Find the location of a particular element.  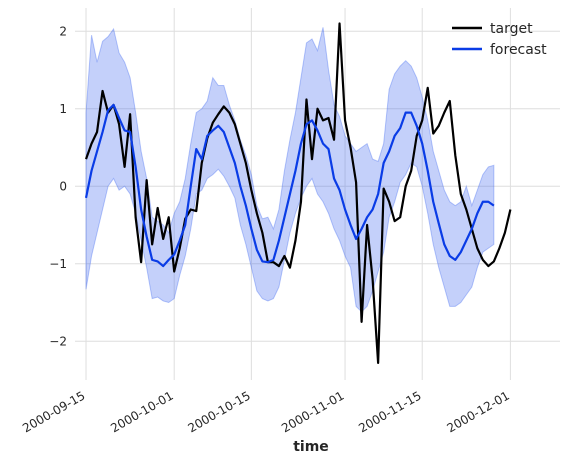

legend-label-forecast: forecast is located at coordinates (518, 50).